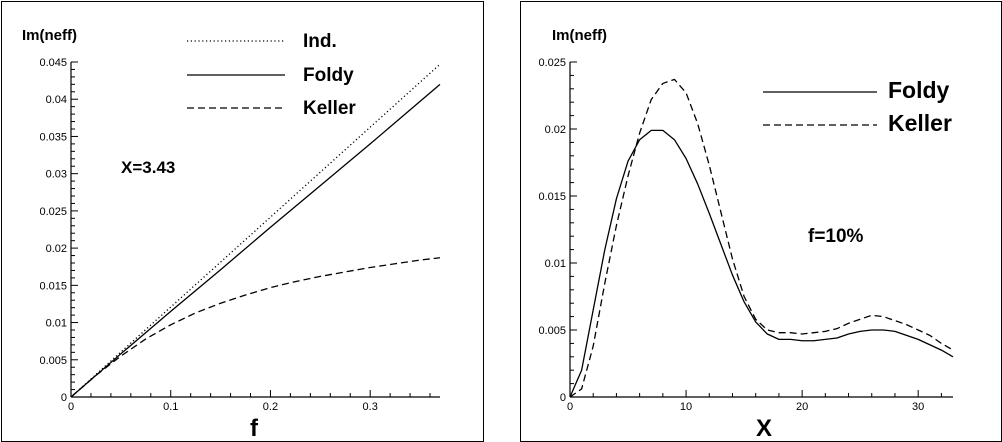  What do you see at coordinates (802, 407) in the screenshot?
I see `x-tick-label: 20` at bounding box center [802, 407].